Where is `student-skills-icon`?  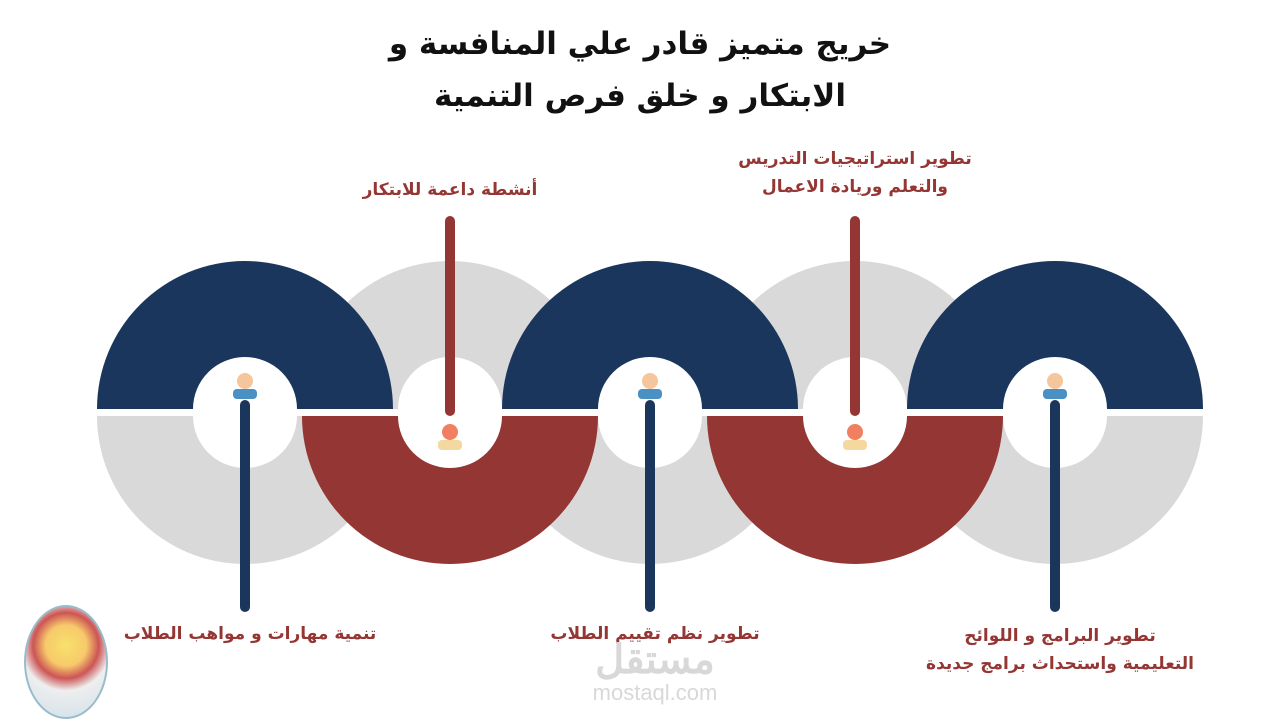
student-skills-icon is located at coordinates (245, 386).